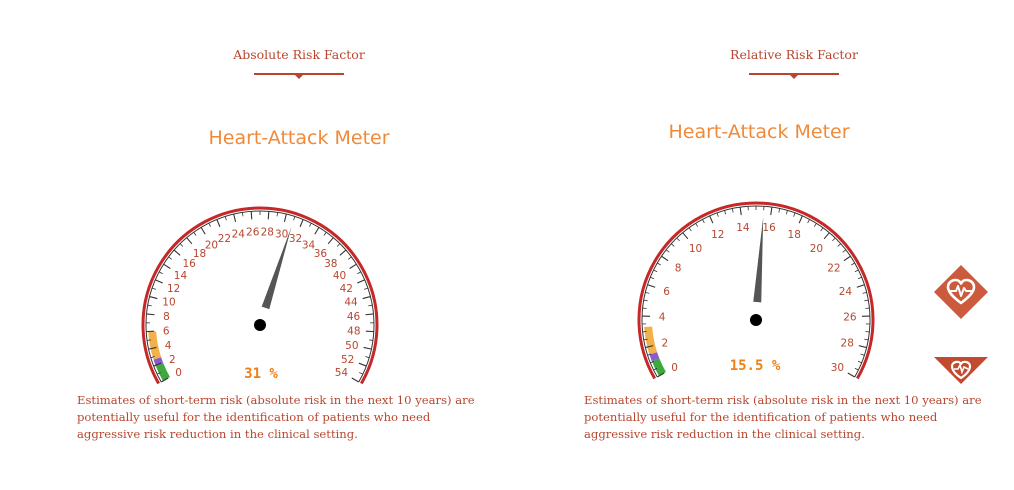 The width and height of the screenshot is (1014, 490). Describe the element at coordinates (173, 289) in the screenshot. I see `gauge-tick-label: 12` at that location.